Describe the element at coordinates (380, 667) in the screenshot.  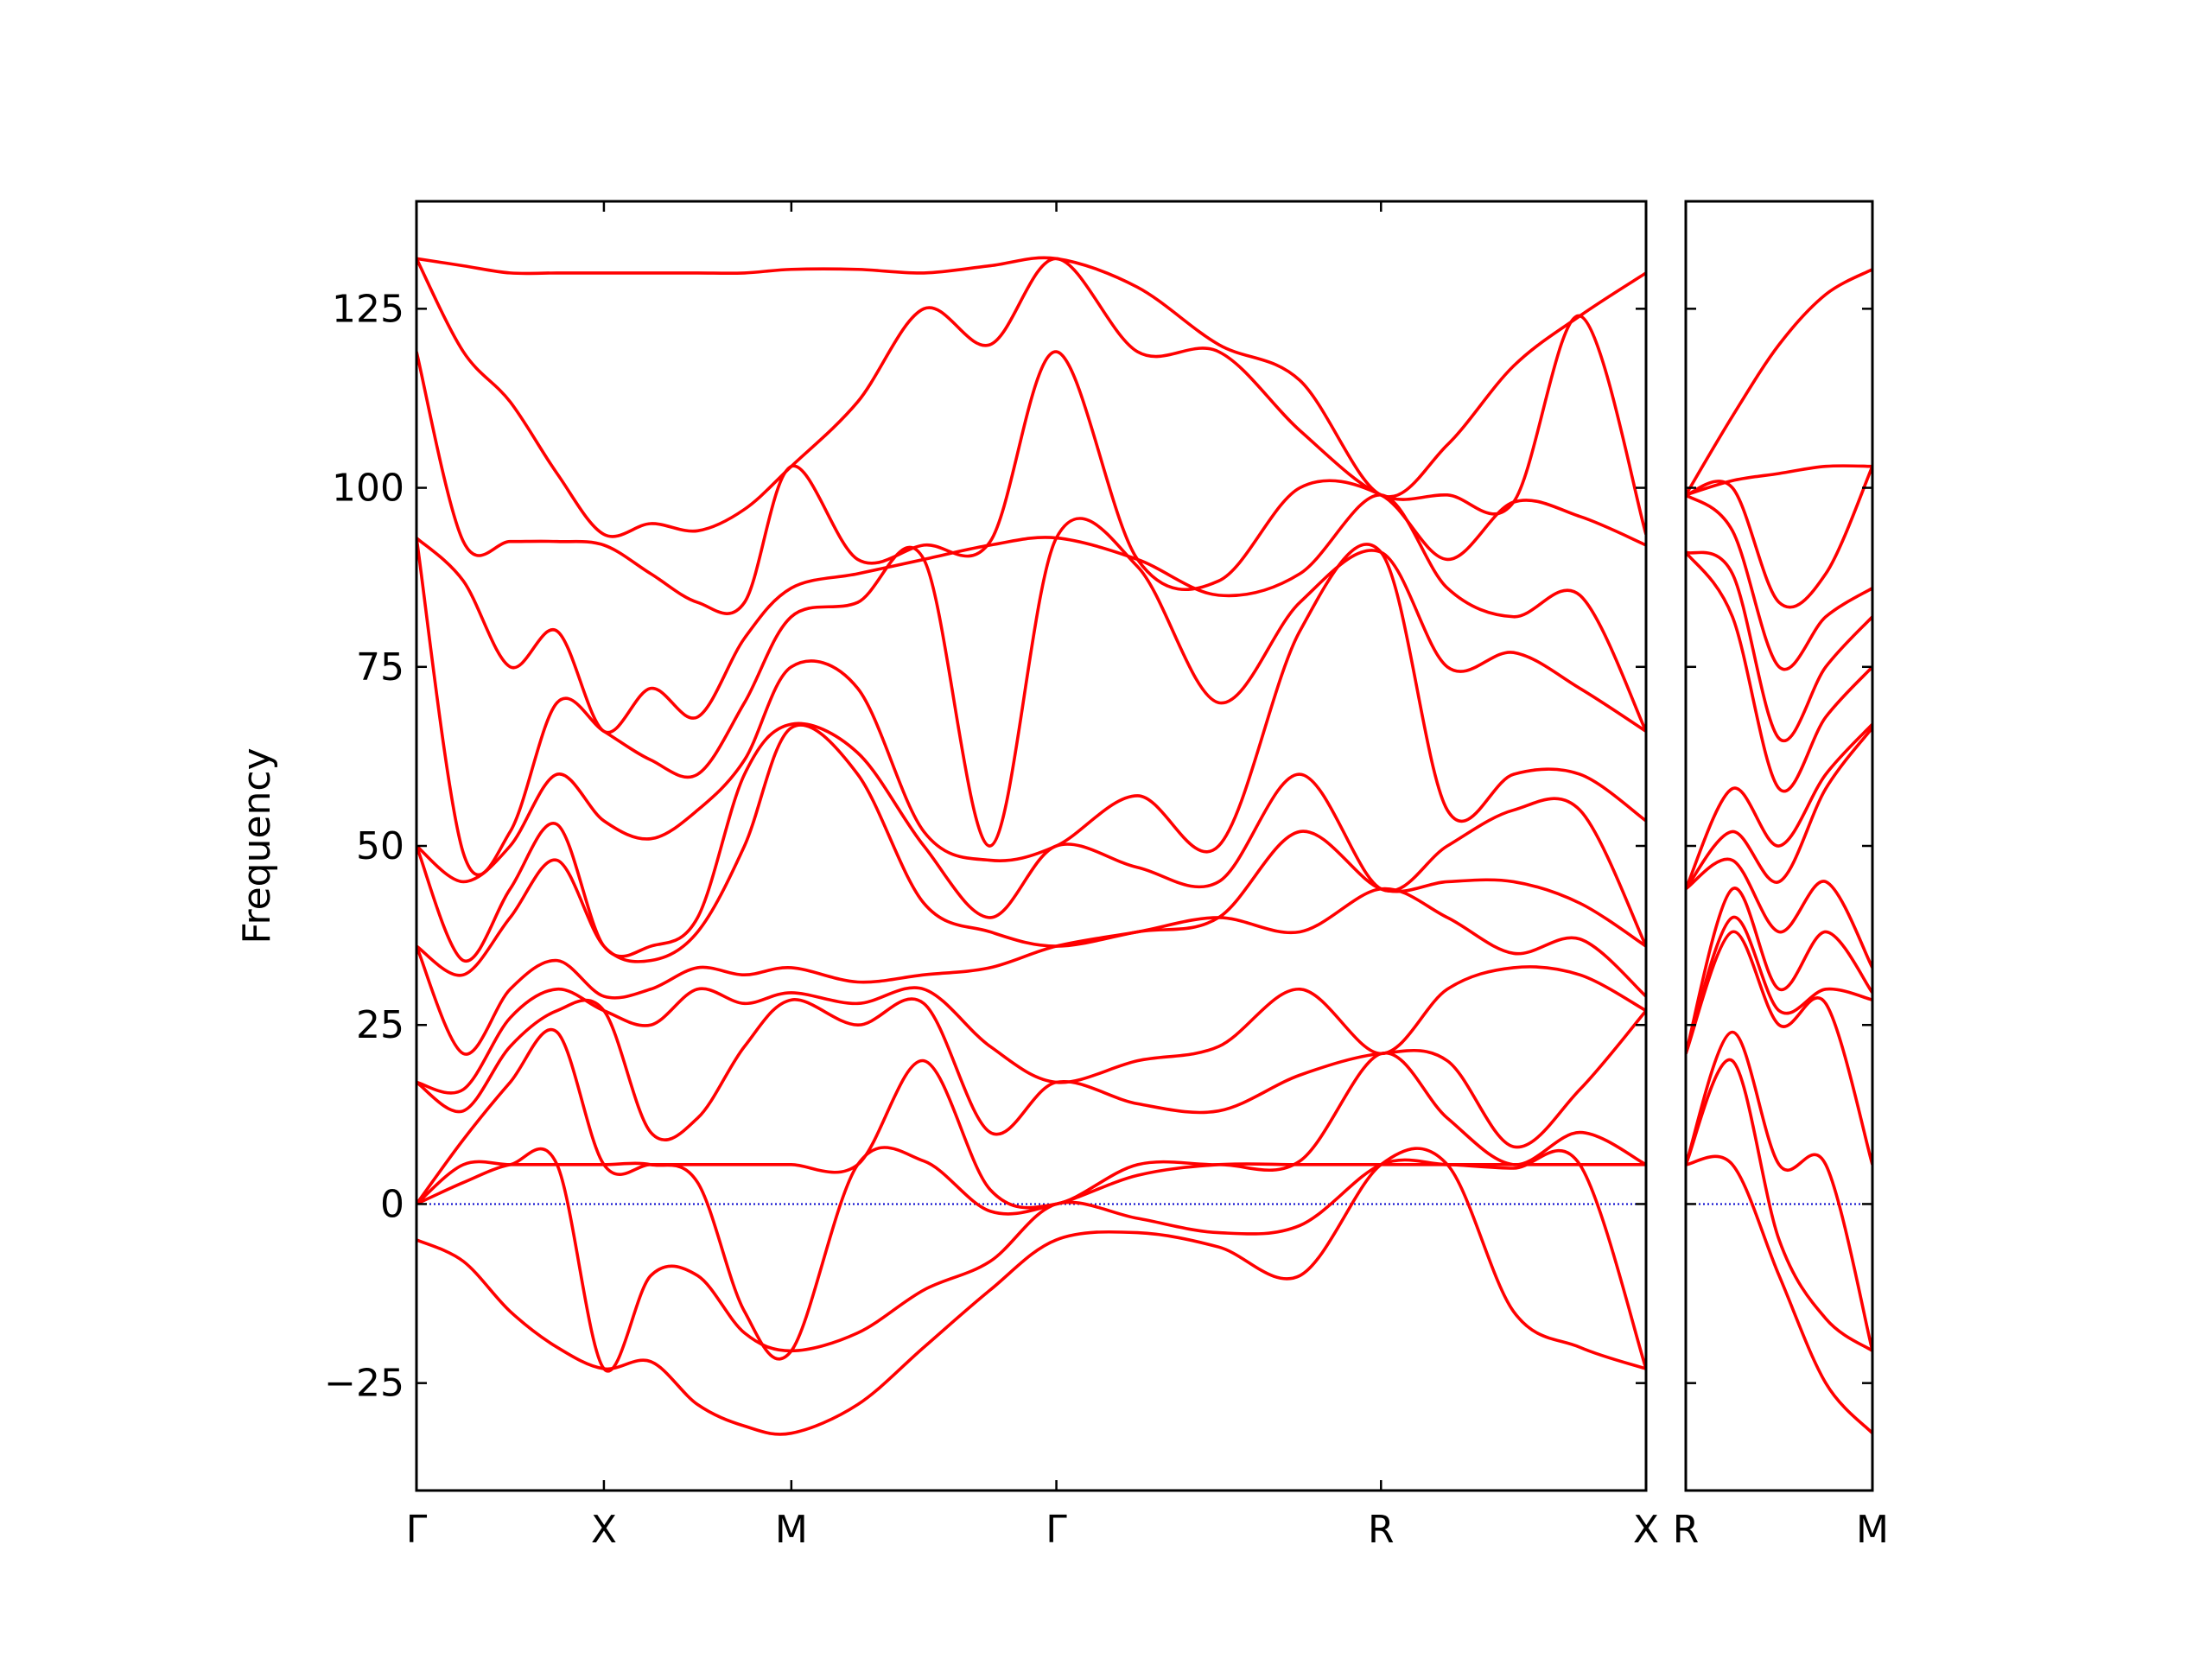
I see `y-tick-label: 75` at that location.